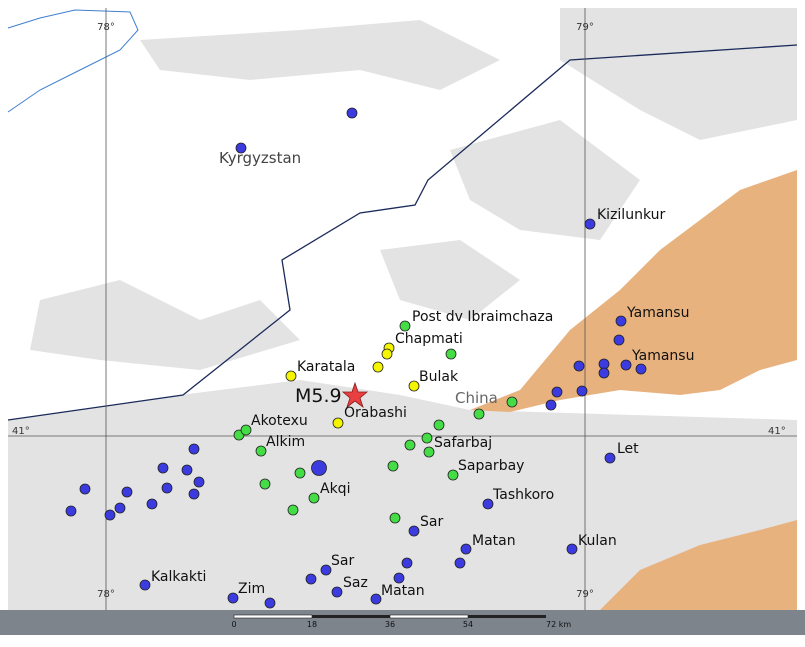 This screenshot has width=805, height=647. What do you see at coordinates (389, 616) in the screenshot?
I see `scale-bar` at bounding box center [389, 616].